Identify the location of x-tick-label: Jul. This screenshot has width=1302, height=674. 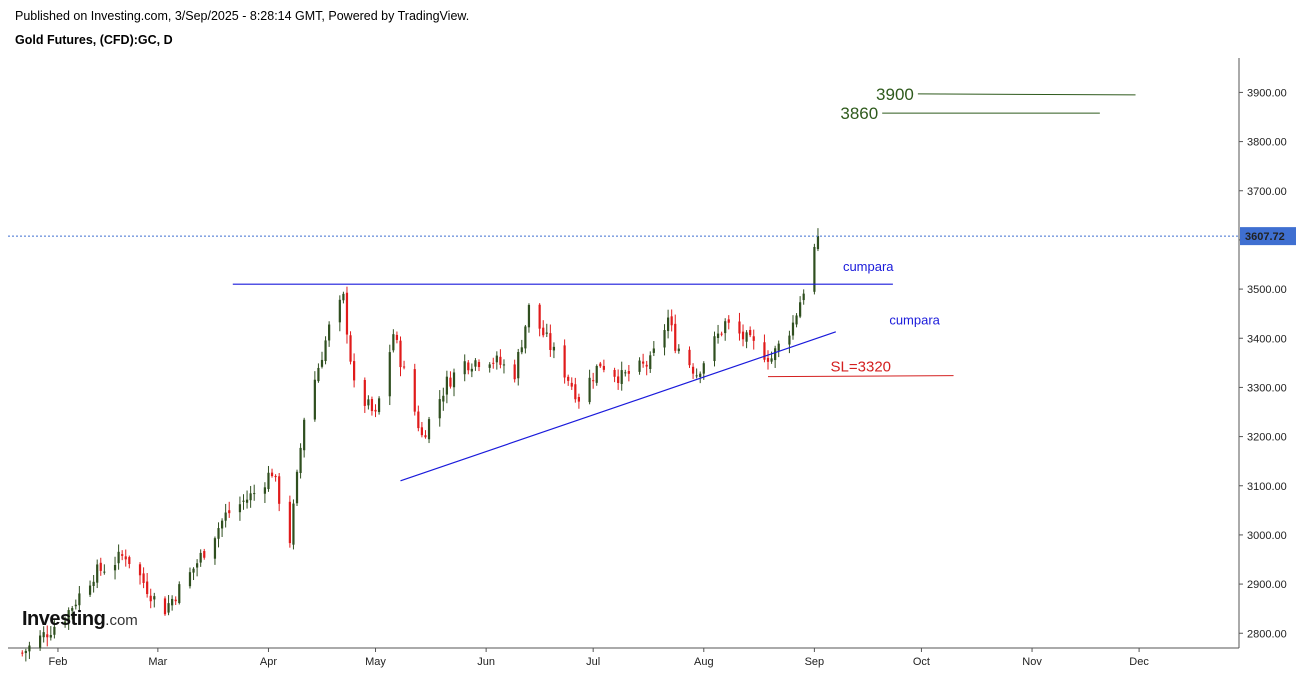
(593, 662).